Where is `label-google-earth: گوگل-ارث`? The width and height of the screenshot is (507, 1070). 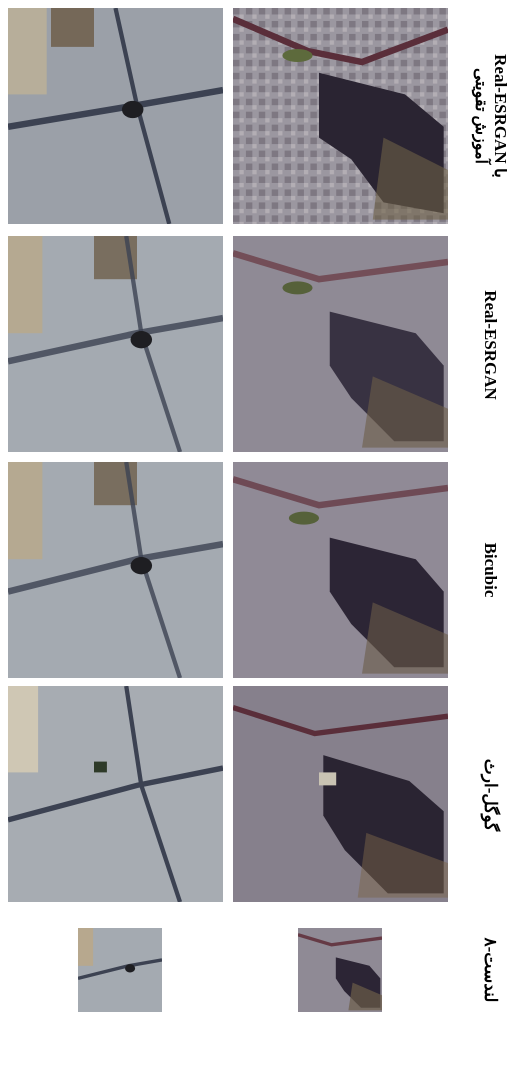
label-google-earth: گوگل-ارث is located at coordinates (490, 795).